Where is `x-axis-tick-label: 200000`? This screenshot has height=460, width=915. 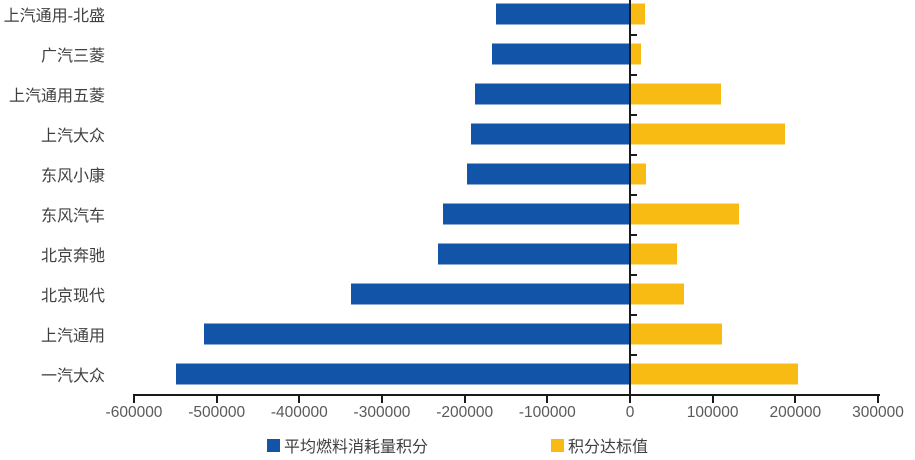
x-axis-tick-label: 200000 is located at coordinates (795, 412).